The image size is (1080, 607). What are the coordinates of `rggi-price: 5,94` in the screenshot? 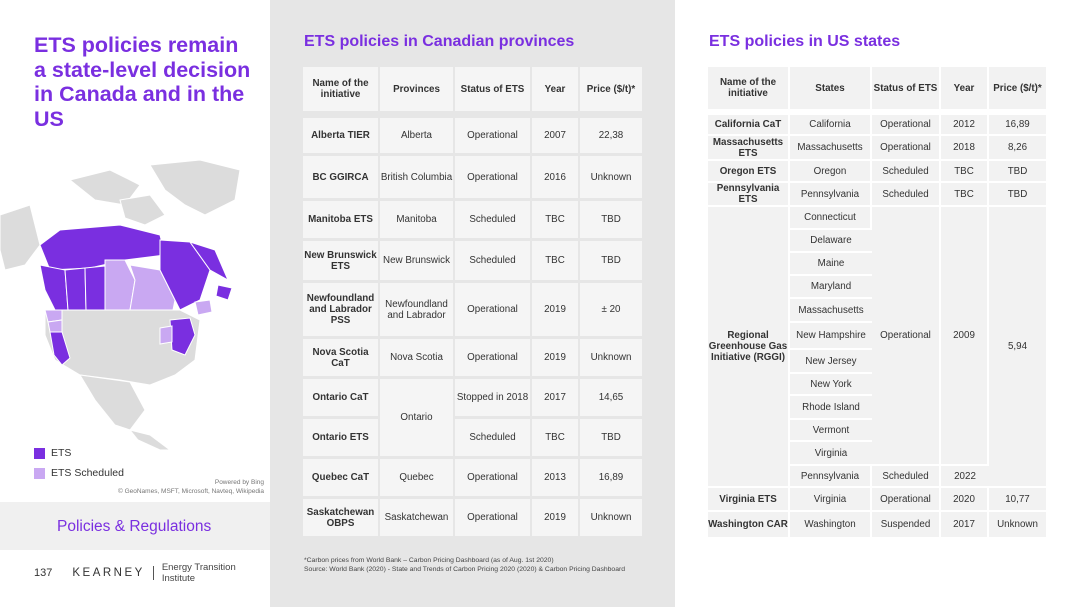 It's located at (1017, 347).